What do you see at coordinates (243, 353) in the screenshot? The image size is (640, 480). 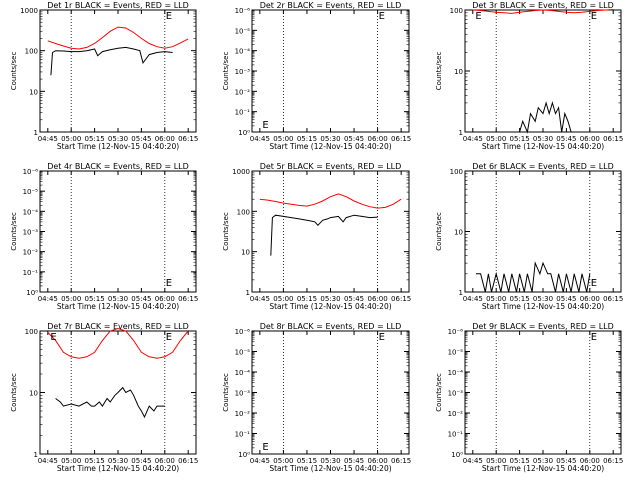 I see `y-tick-label: 10⁻⁵` at bounding box center [243, 353].